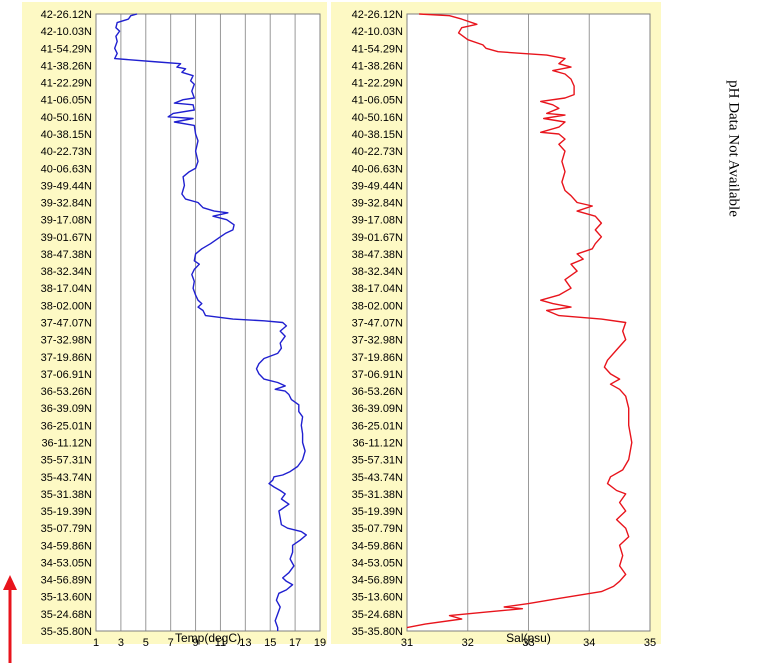 The width and height of the screenshot is (767, 668). What do you see at coordinates (377, 272) in the screenshot?
I see `sal-y-tick-label: 38-32.34N` at bounding box center [377, 272].